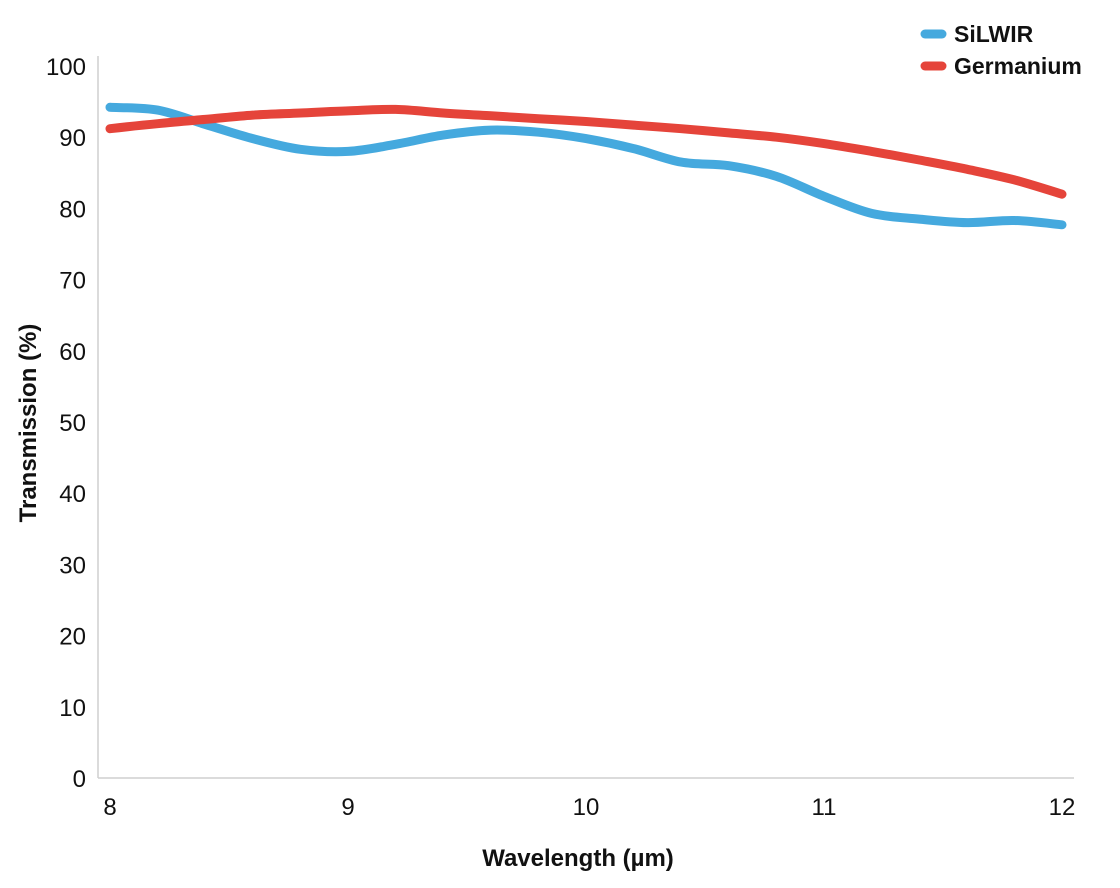 The height and width of the screenshot is (888, 1120). I want to click on y-tick-label: 100, so click(66, 67).